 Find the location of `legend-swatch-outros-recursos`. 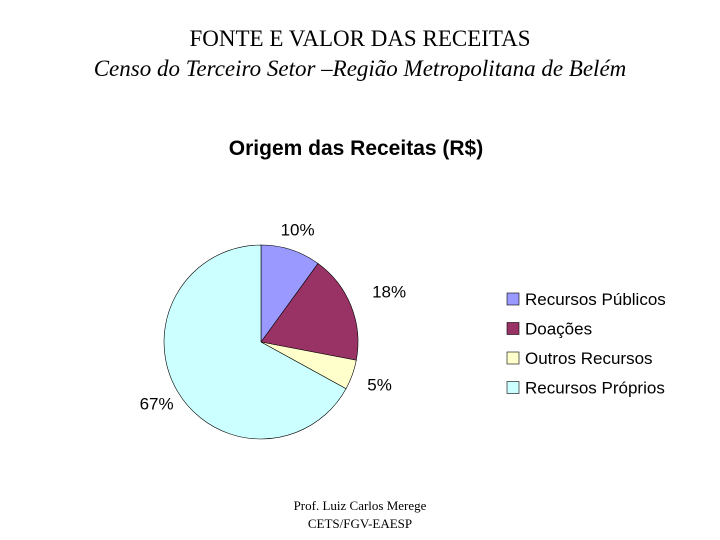

legend-swatch-outros-recursos is located at coordinates (513, 358).